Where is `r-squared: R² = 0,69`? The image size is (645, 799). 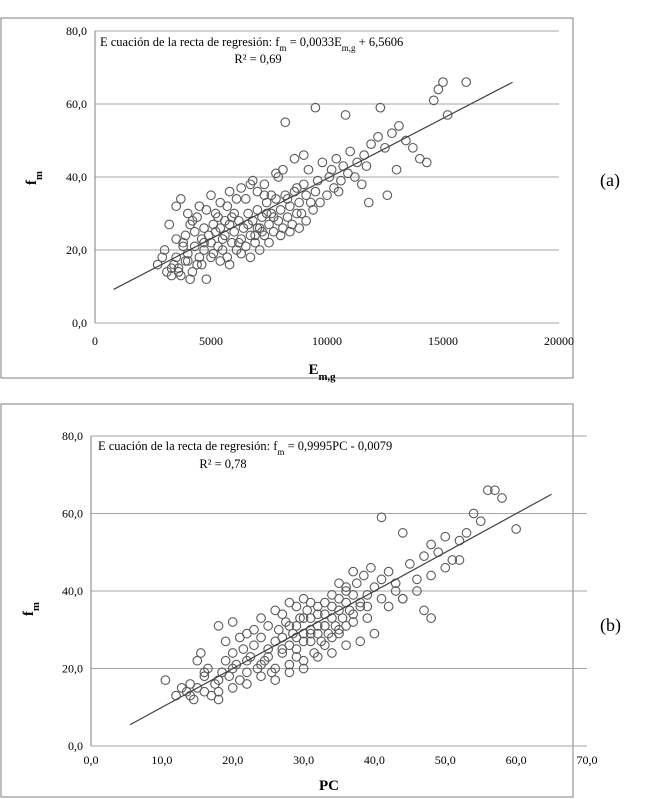
r-squared: R² = 0,69 is located at coordinates (257, 59).